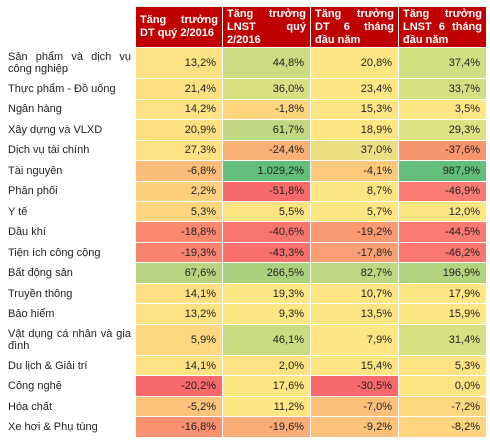 This screenshot has width=490, height=442. Describe the element at coordinates (69, 273) in the screenshot. I see `row-label: Bất động sản` at that location.